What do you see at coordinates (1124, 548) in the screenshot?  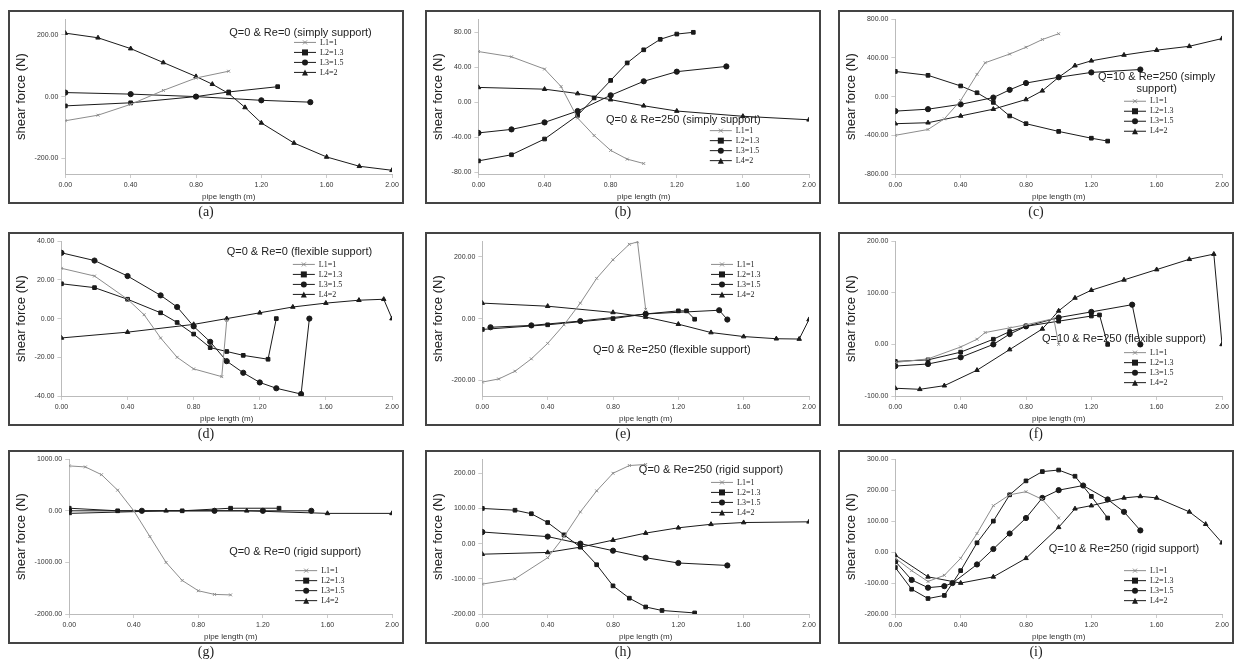 I see `text: Q=10 & Re=250 (rigid support)` at bounding box center [1124, 548].